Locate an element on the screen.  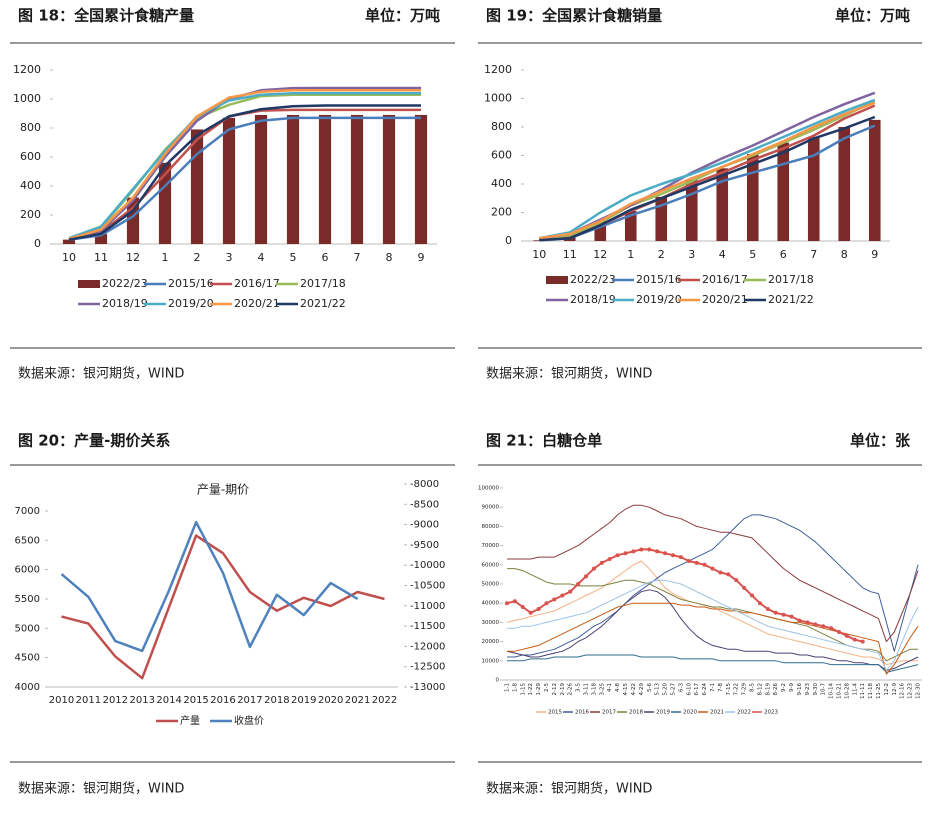
legend-label: 2017/18 is located at coordinates (791, 279).